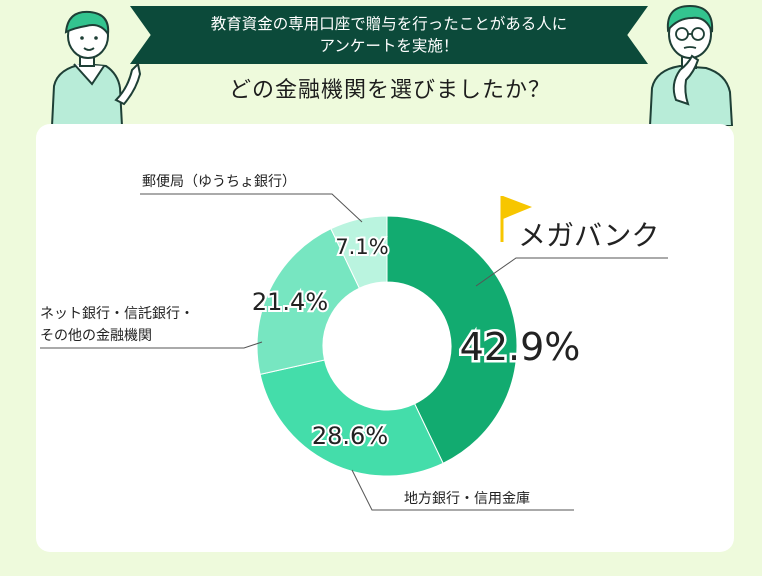 This screenshot has width=762, height=576. Describe the element at coordinates (350, 436) in the screenshot. I see `value-label-regional: 28.6%` at that location.